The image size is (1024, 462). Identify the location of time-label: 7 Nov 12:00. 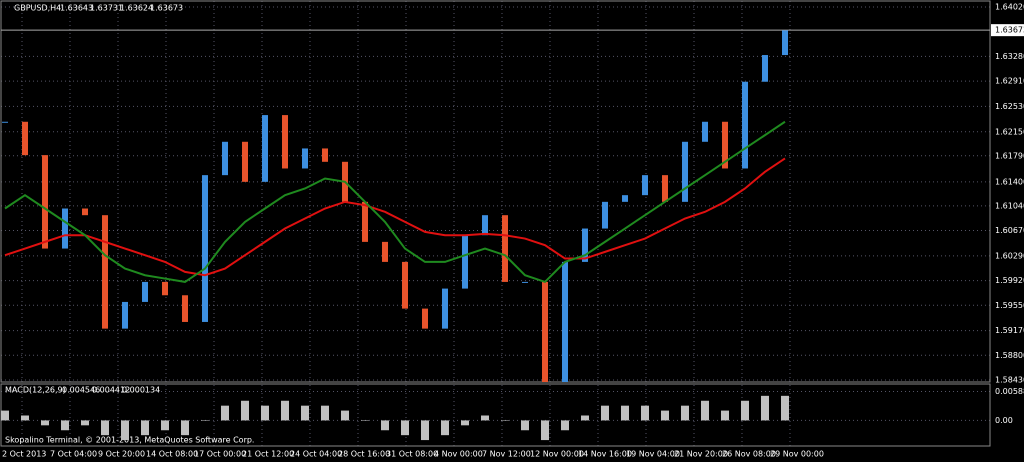
(506, 454).